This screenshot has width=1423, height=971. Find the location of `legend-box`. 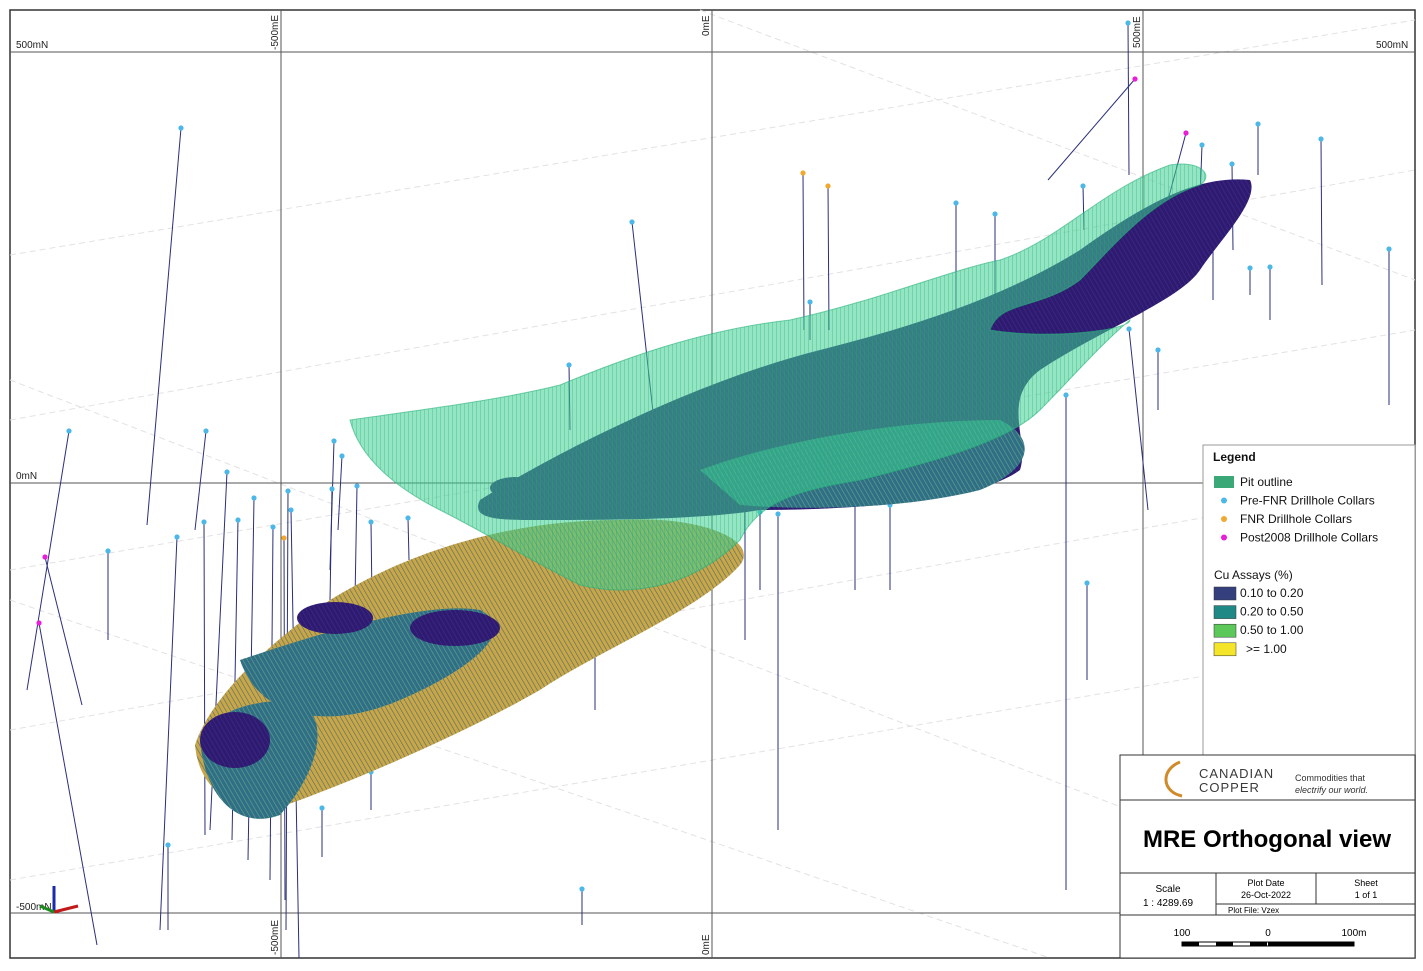

legend-box is located at coordinates (1309, 600).